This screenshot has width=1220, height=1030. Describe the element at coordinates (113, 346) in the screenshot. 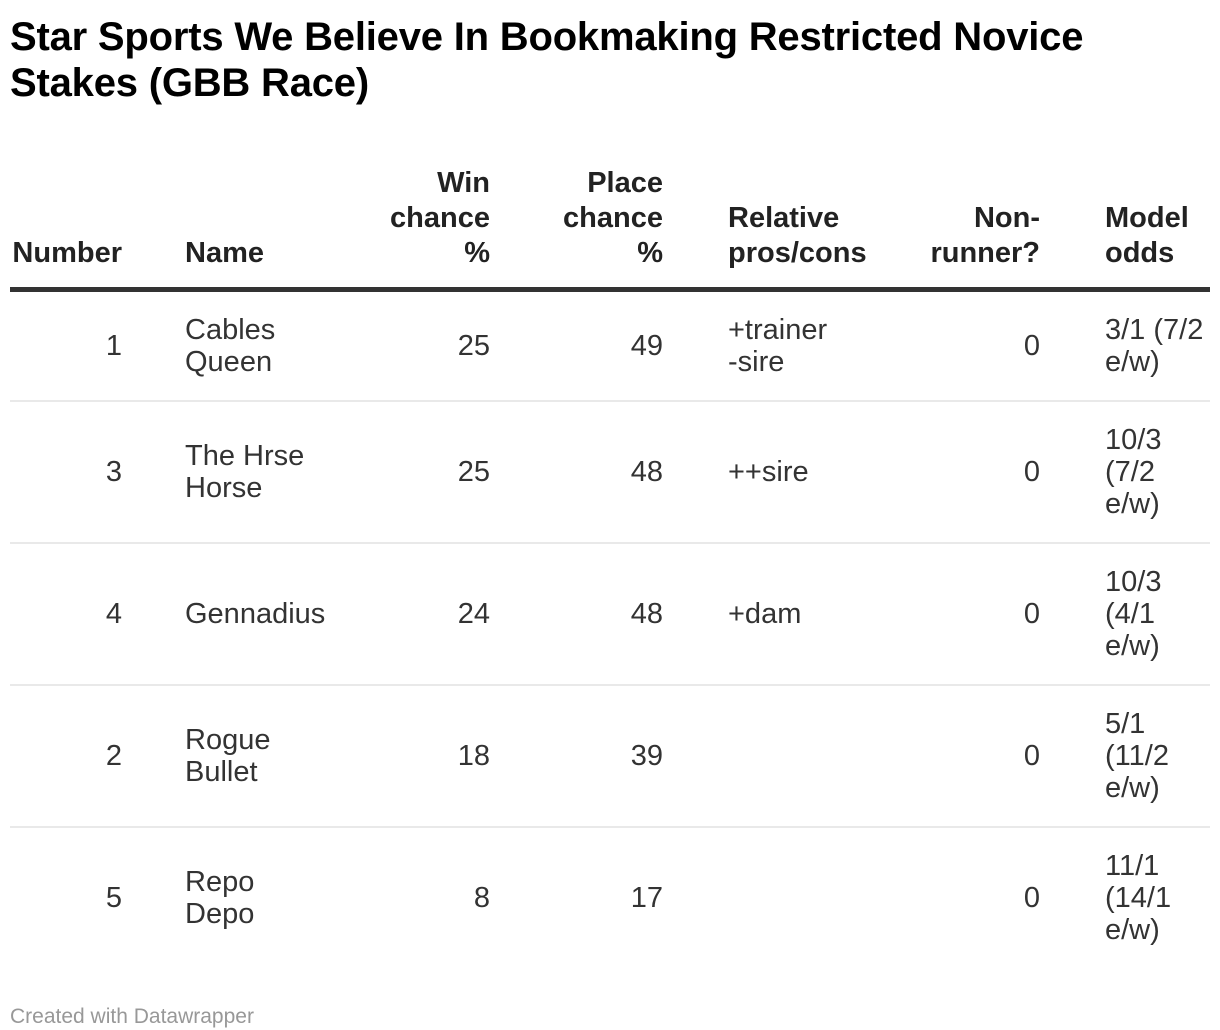

I see `cell-number: 1` at that location.